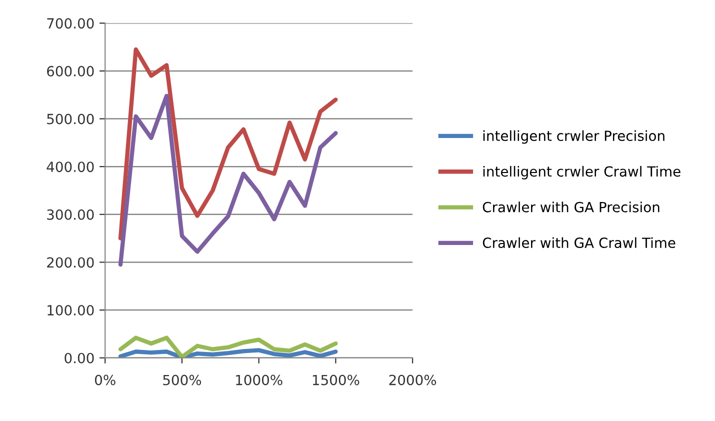 This screenshot has width=715, height=421. I want to click on x-tick-label: 500%, so click(182, 380).